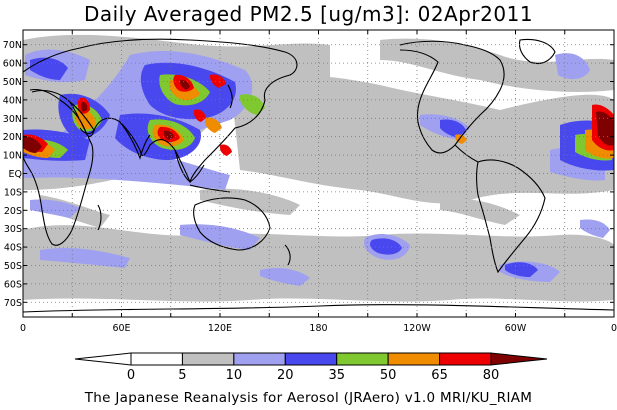 Image resolution: width=617 pixels, height=410 pixels. I want to click on lat-label: EQ, so click(15, 174).